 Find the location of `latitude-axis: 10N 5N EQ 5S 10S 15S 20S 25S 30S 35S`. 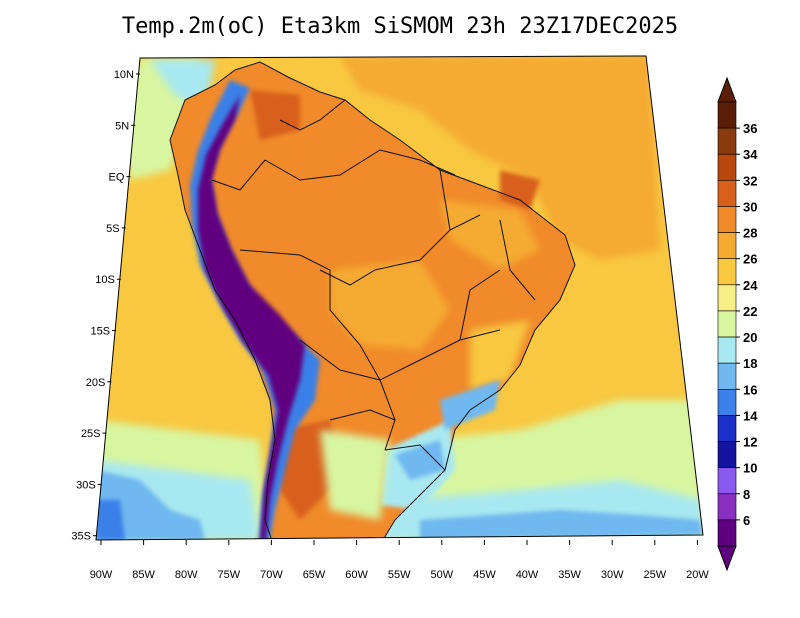

latitude-axis: 10N 5N EQ 5S 10S 15S 20S 25S 30S 35S is located at coordinates (105, 306).